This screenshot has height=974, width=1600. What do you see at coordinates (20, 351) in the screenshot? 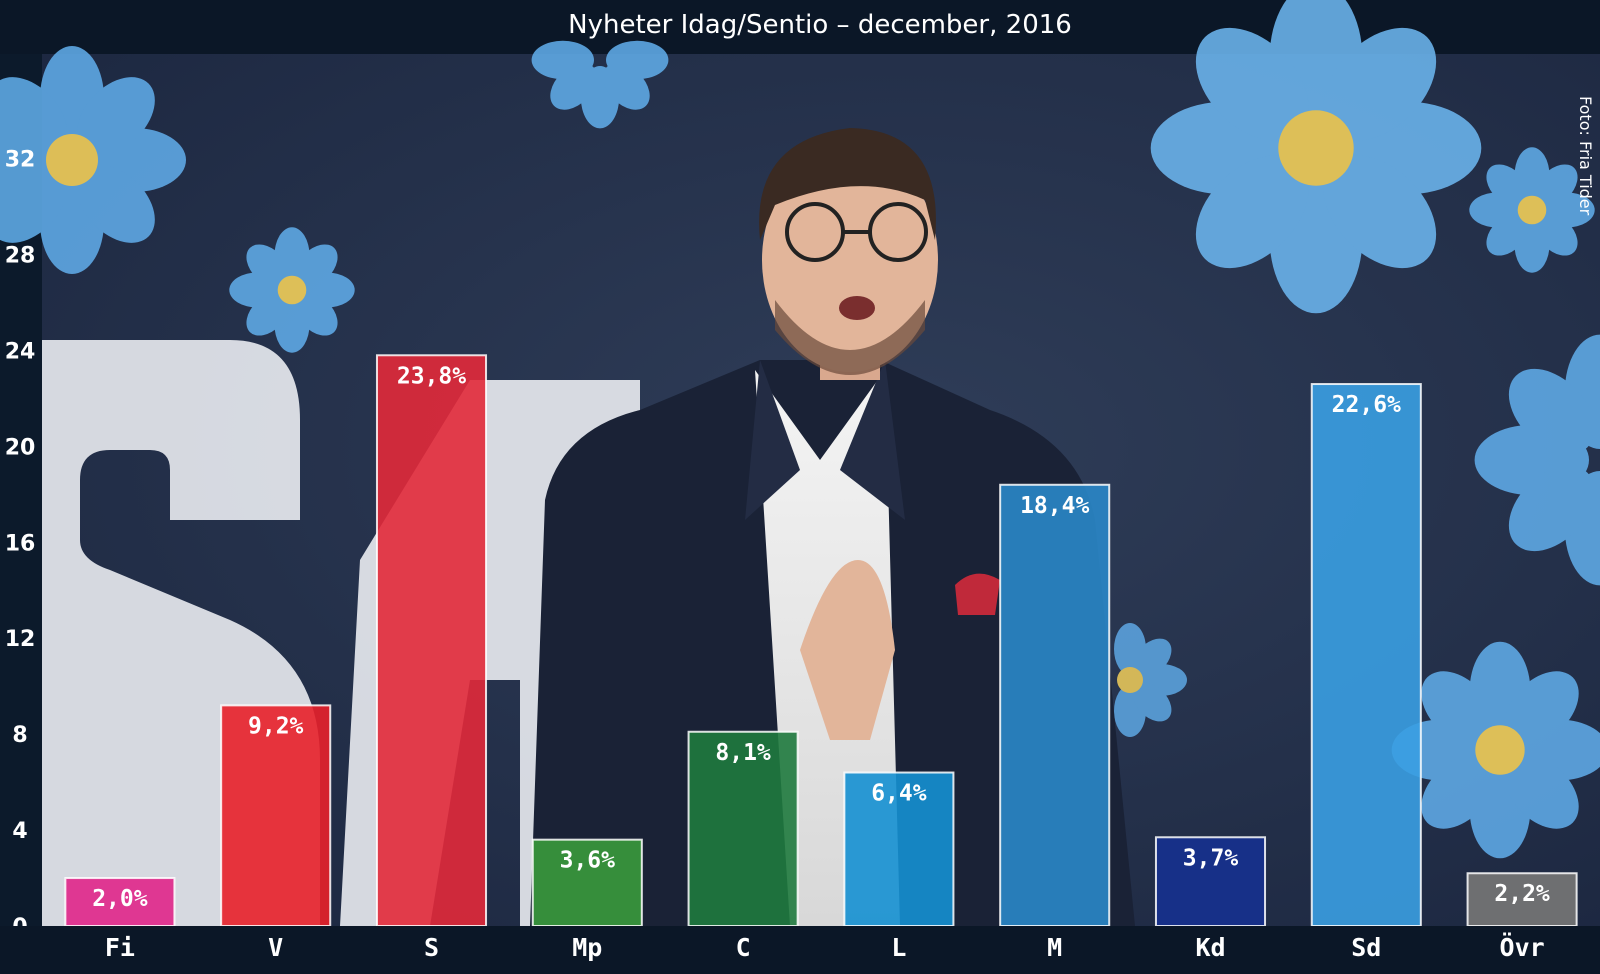
I see `y-tick-label: 24` at bounding box center [20, 351].